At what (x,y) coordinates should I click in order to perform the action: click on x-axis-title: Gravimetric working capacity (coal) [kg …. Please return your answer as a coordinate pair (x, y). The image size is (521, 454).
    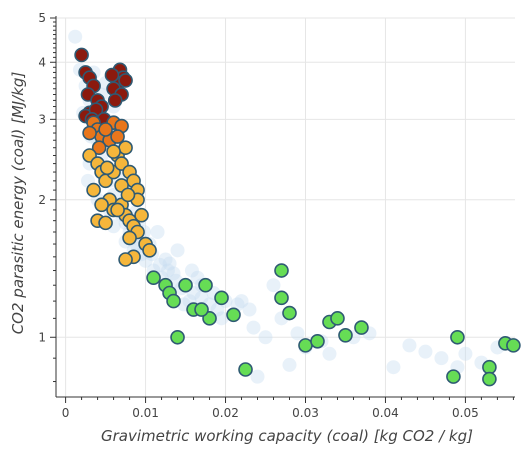
    Looking at the image, I should click on (287, 436).